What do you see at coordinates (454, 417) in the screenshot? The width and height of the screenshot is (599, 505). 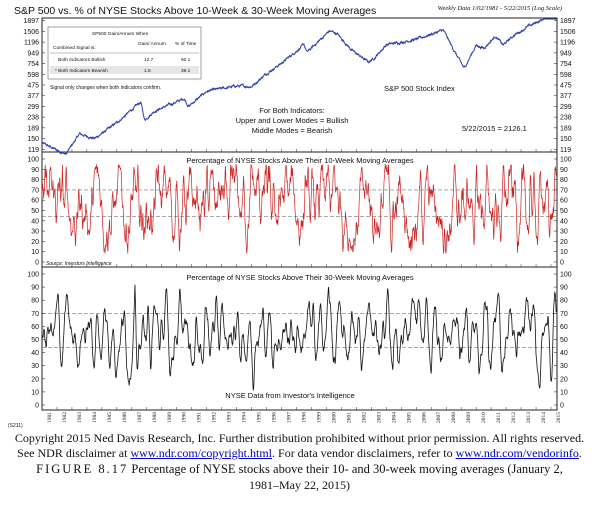 I see `x-tick-label: 2008` at bounding box center [454, 417].